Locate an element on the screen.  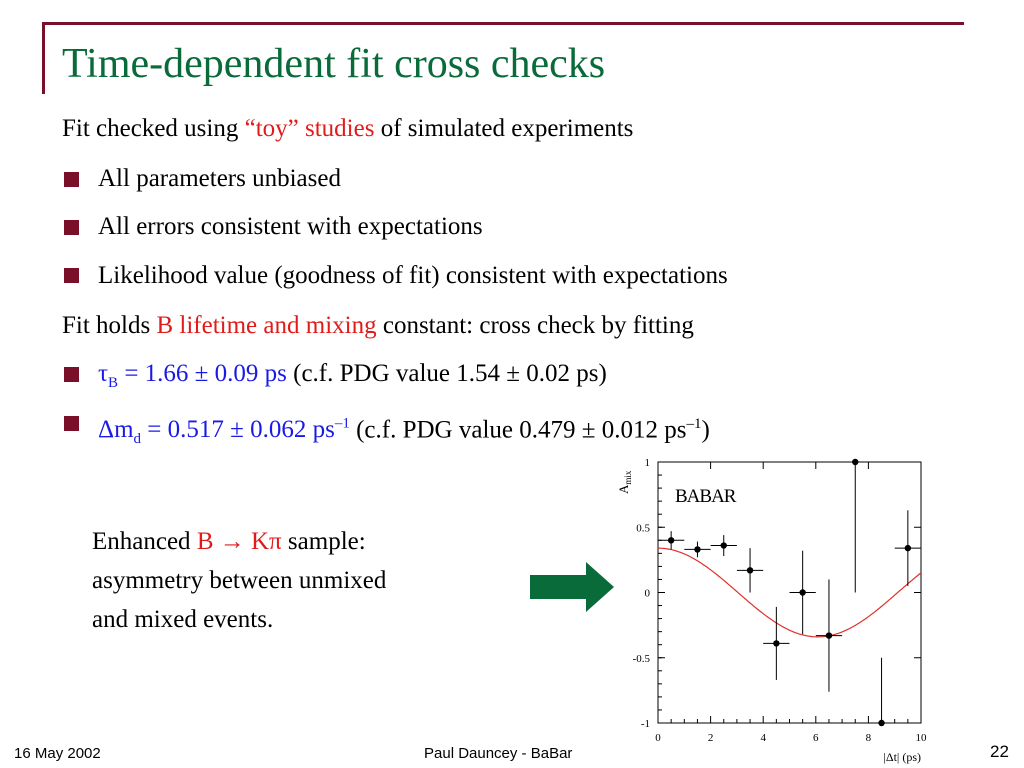
arrow-right-icon is located at coordinates (572, 587).